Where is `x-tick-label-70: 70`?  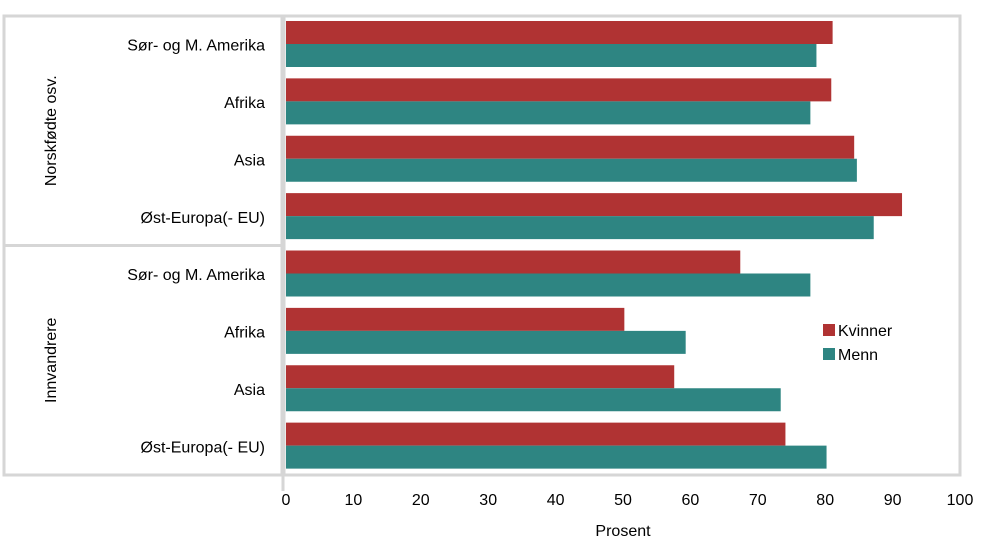
x-tick-label-70: 70 is located at coordinates (758, 500).